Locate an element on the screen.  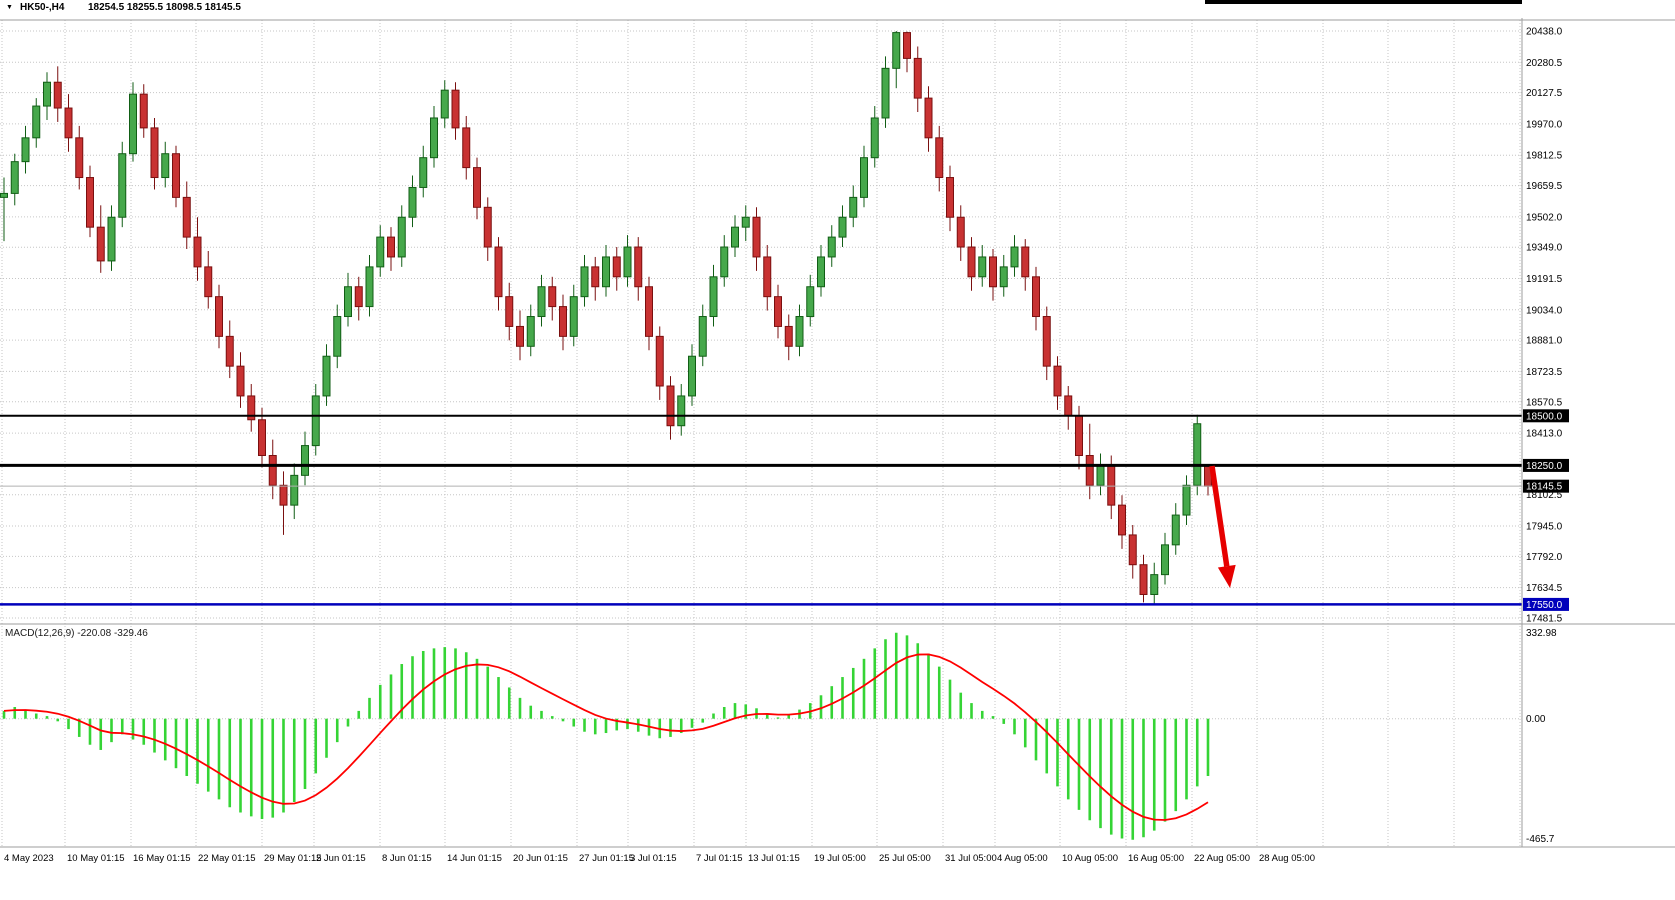
price-axis is located at coordinates (1598, 432).